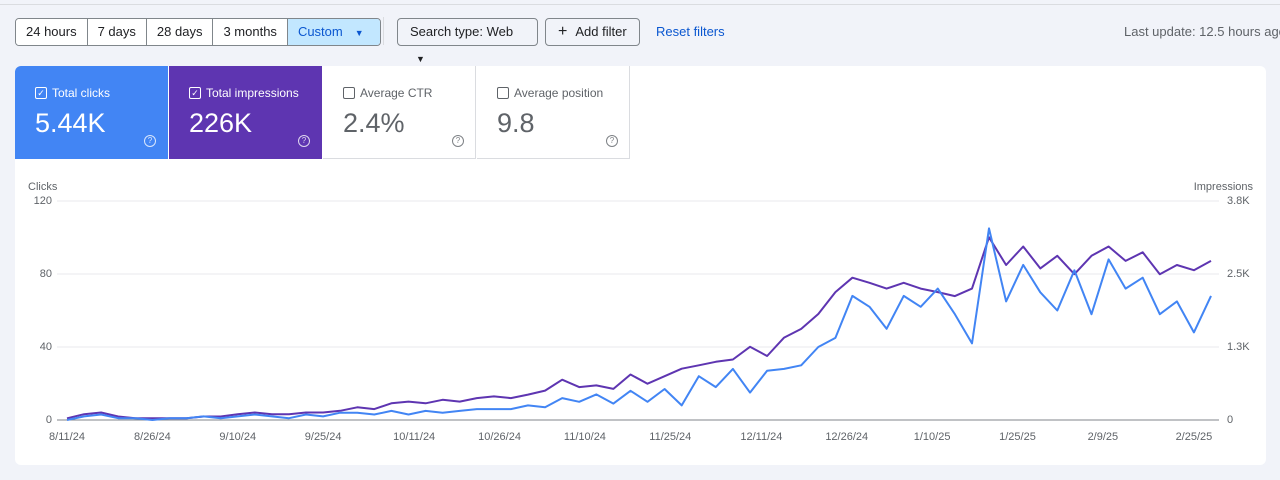 The width and height of the screenshot is (1280, 480). I want to click on y2-tick-label: 1.3K, so click(1238, 347).